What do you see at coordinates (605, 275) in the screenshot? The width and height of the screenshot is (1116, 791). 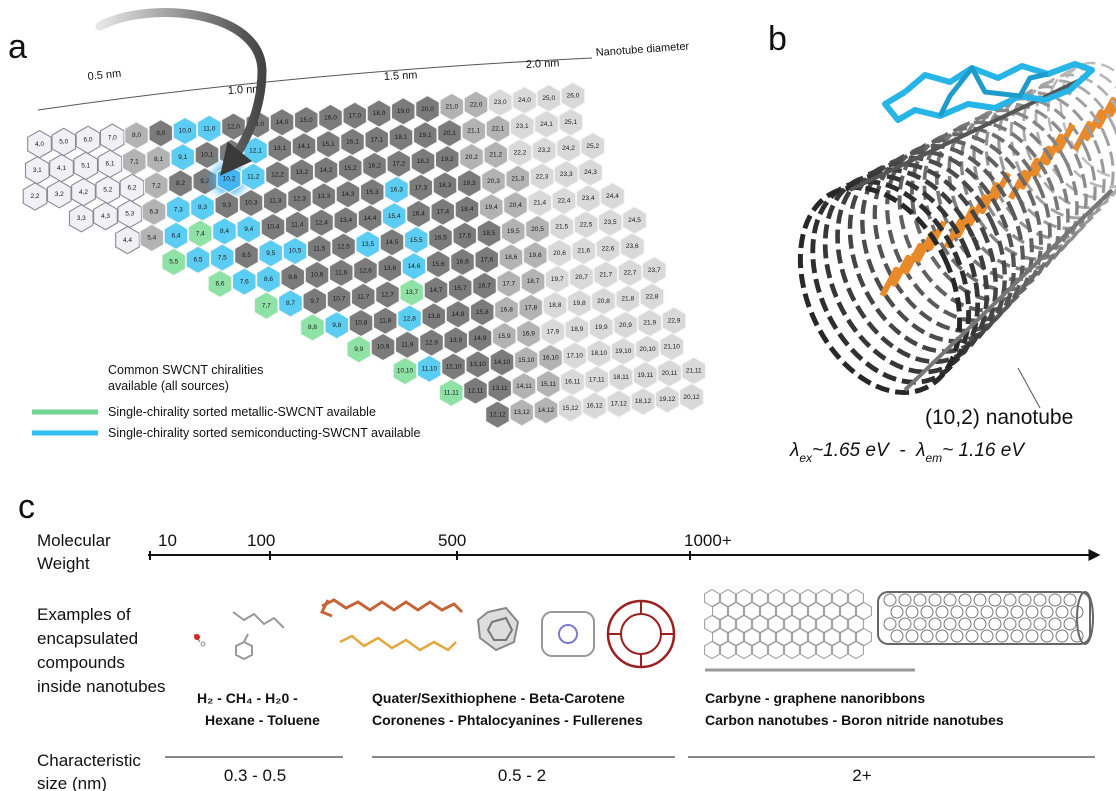 I see `cell-label: 21,7` at bounding box center [605, 275].